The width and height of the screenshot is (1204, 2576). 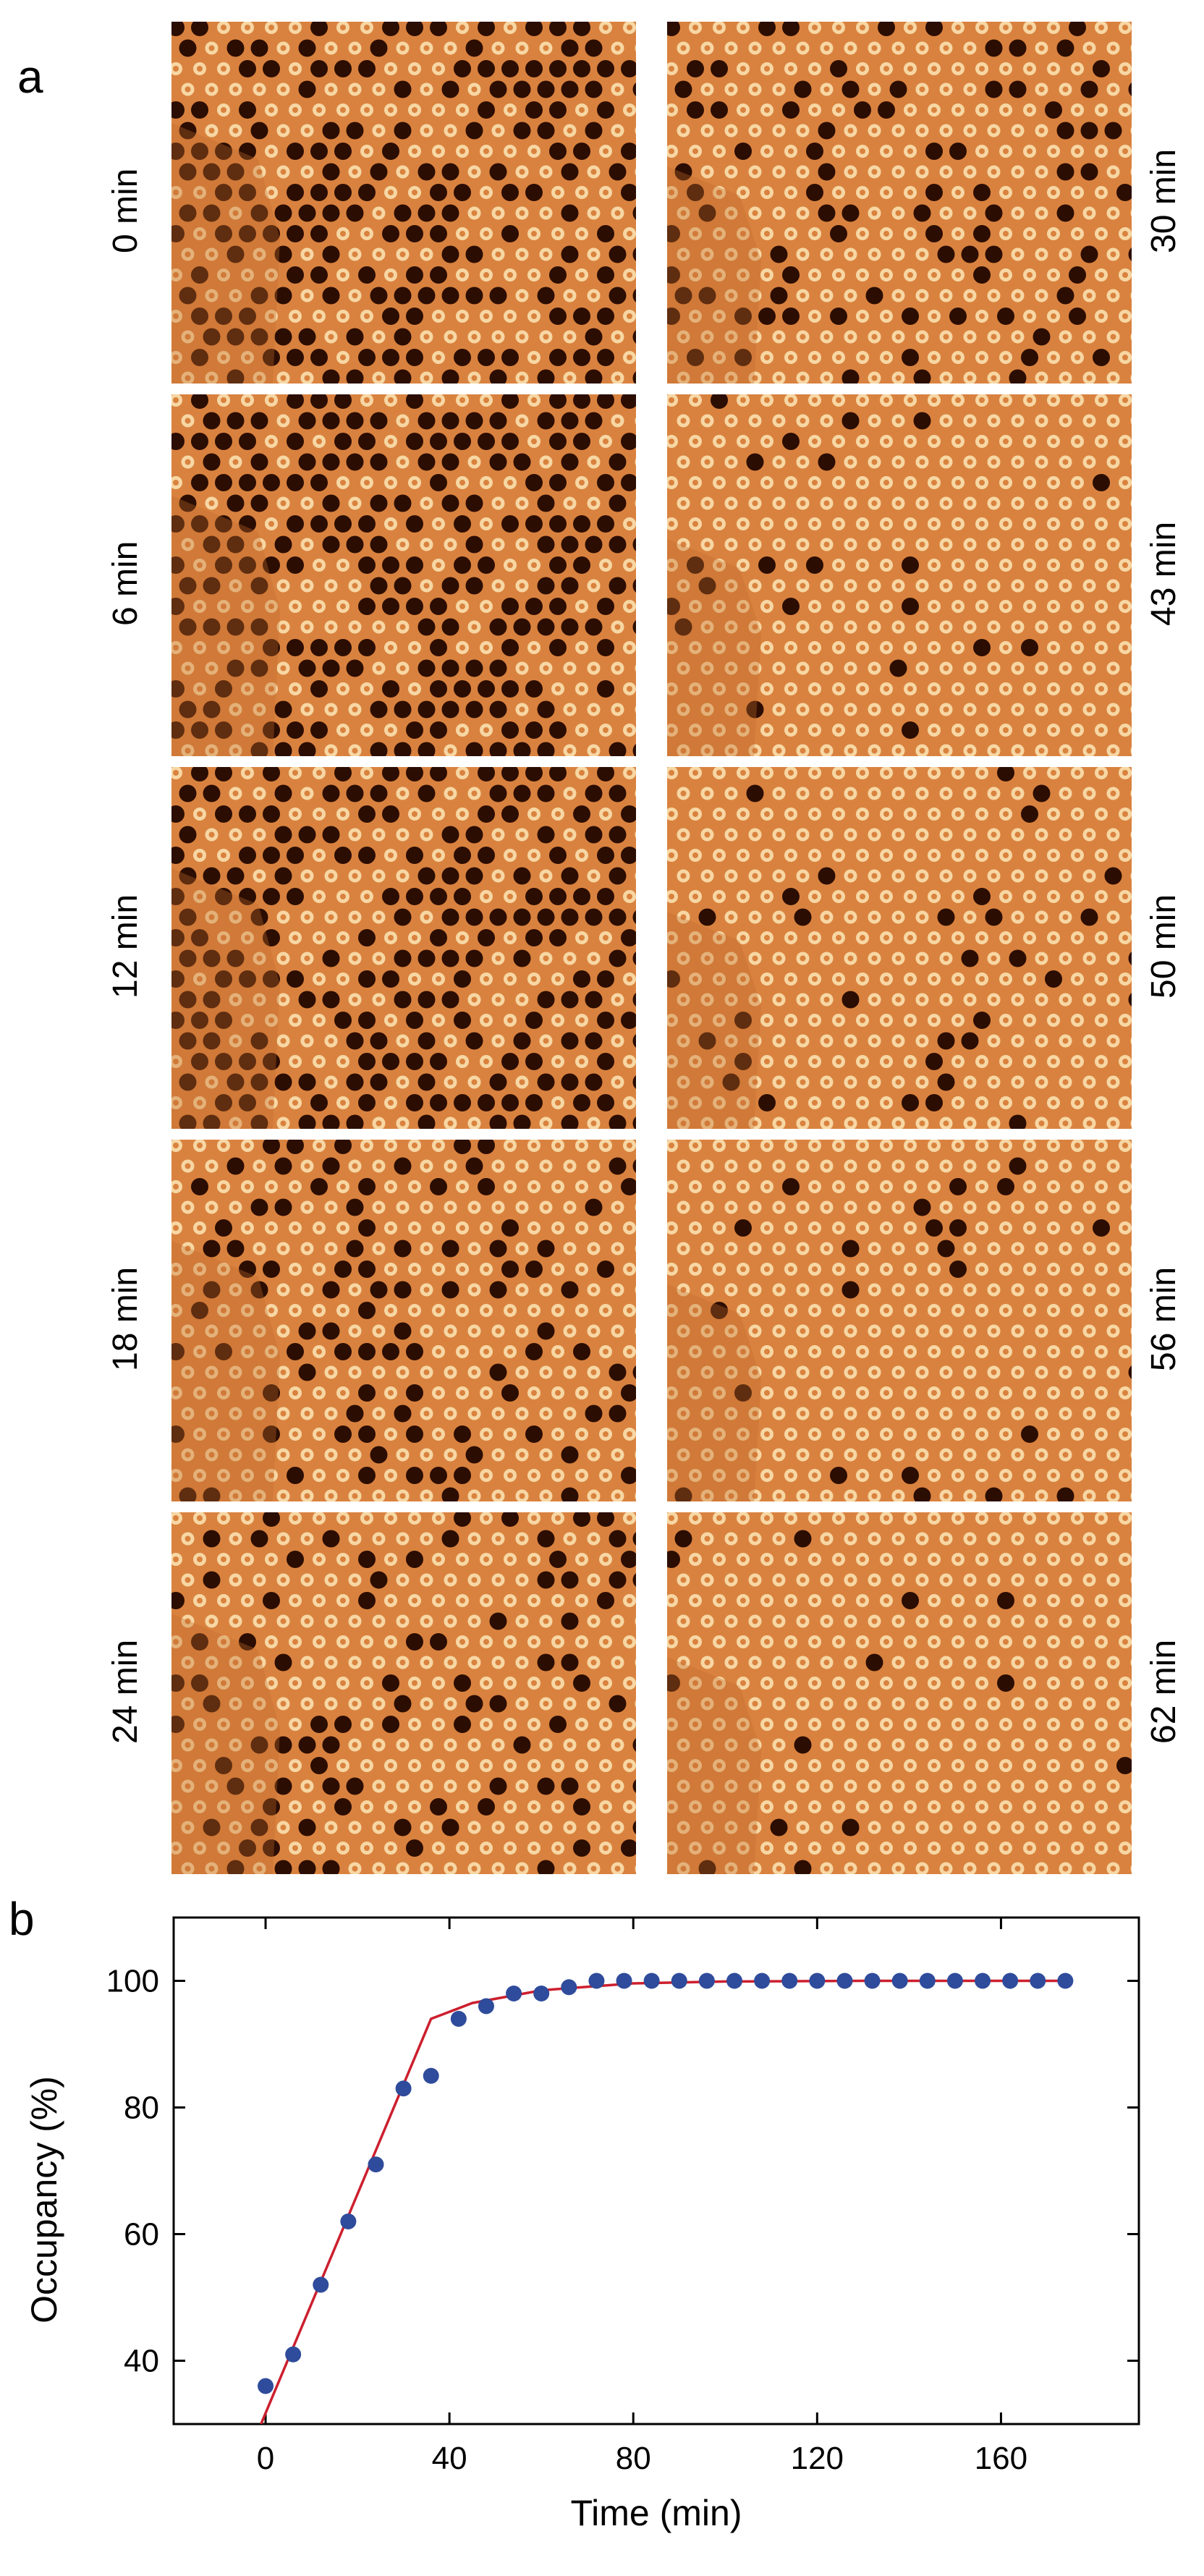 What do you see at coordinates (44, 2199) in the screenshot?
I see `y-axis-label: Occupancy (%)` at bounding box center [44, 2199].